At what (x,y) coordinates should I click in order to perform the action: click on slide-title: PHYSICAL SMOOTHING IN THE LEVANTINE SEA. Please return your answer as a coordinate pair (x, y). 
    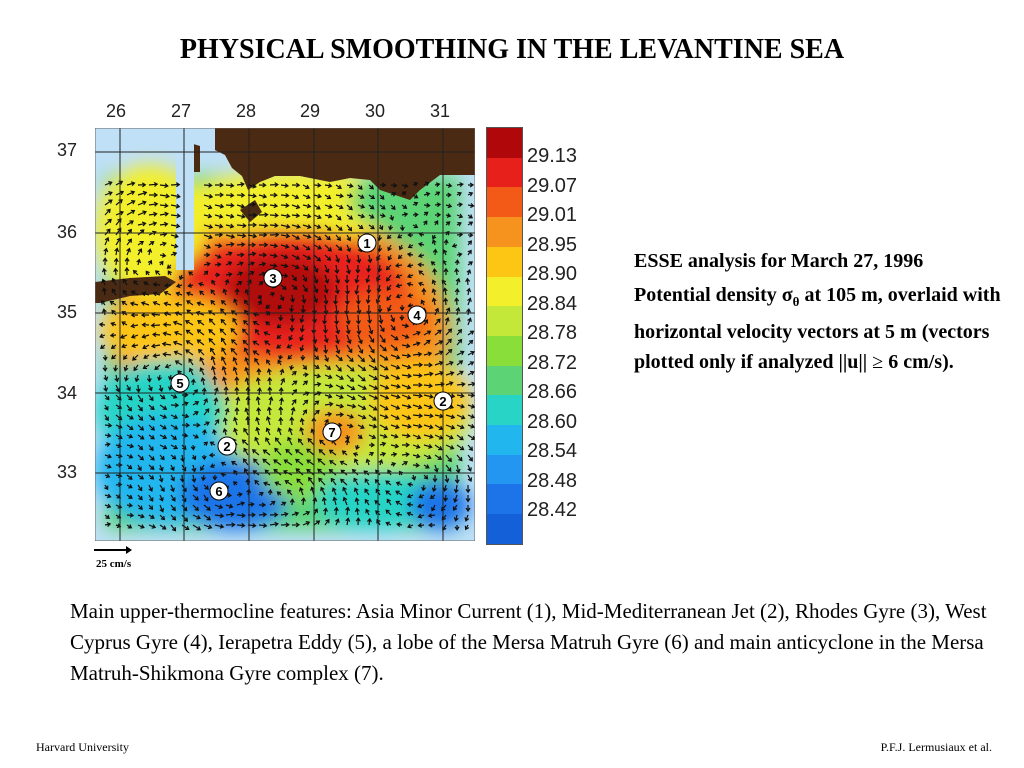
    Looking at the image, I should click on (512, 49).